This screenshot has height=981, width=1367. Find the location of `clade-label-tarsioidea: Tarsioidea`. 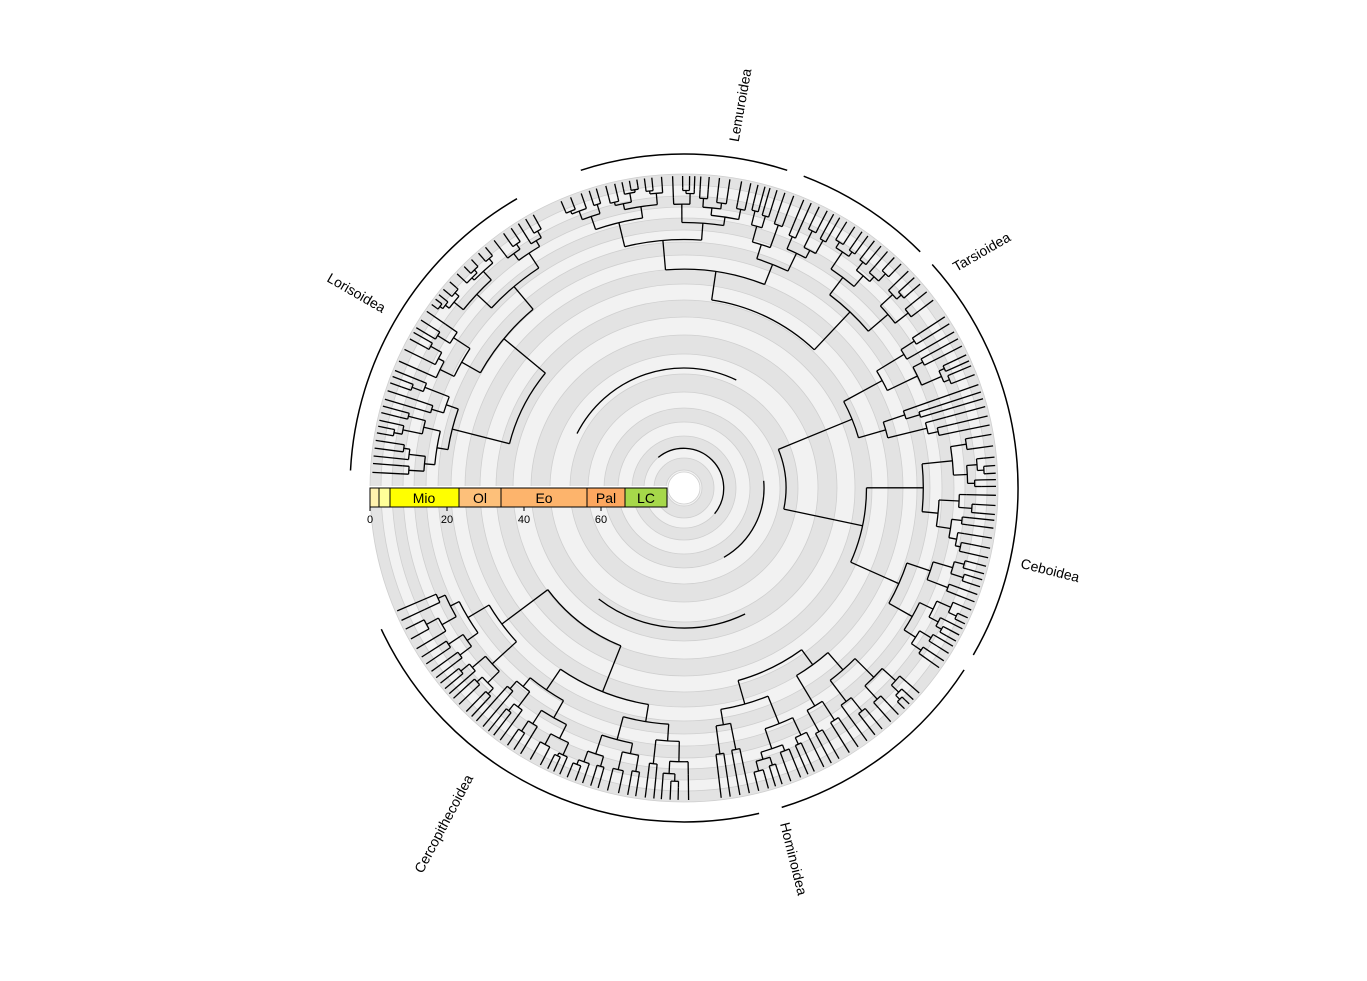

clade-label-tarsioidea: Tarsioidea is located at coordinates (981, 252).